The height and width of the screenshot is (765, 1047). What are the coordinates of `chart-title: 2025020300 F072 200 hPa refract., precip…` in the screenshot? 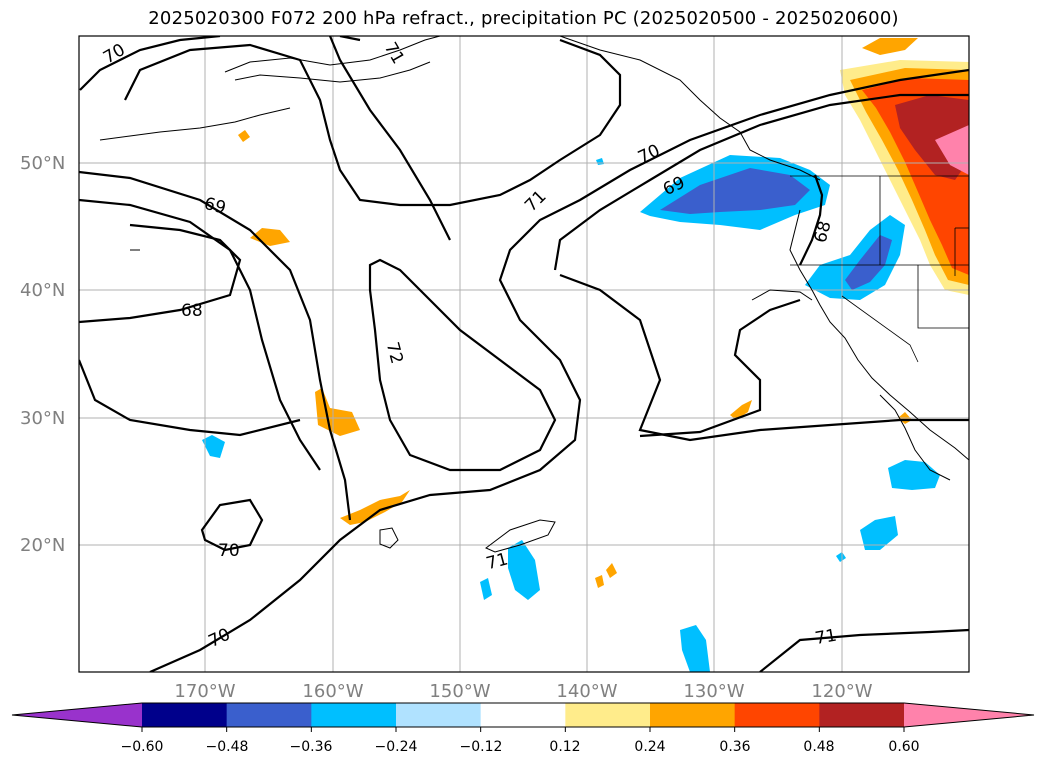 It's located at (523, 18).